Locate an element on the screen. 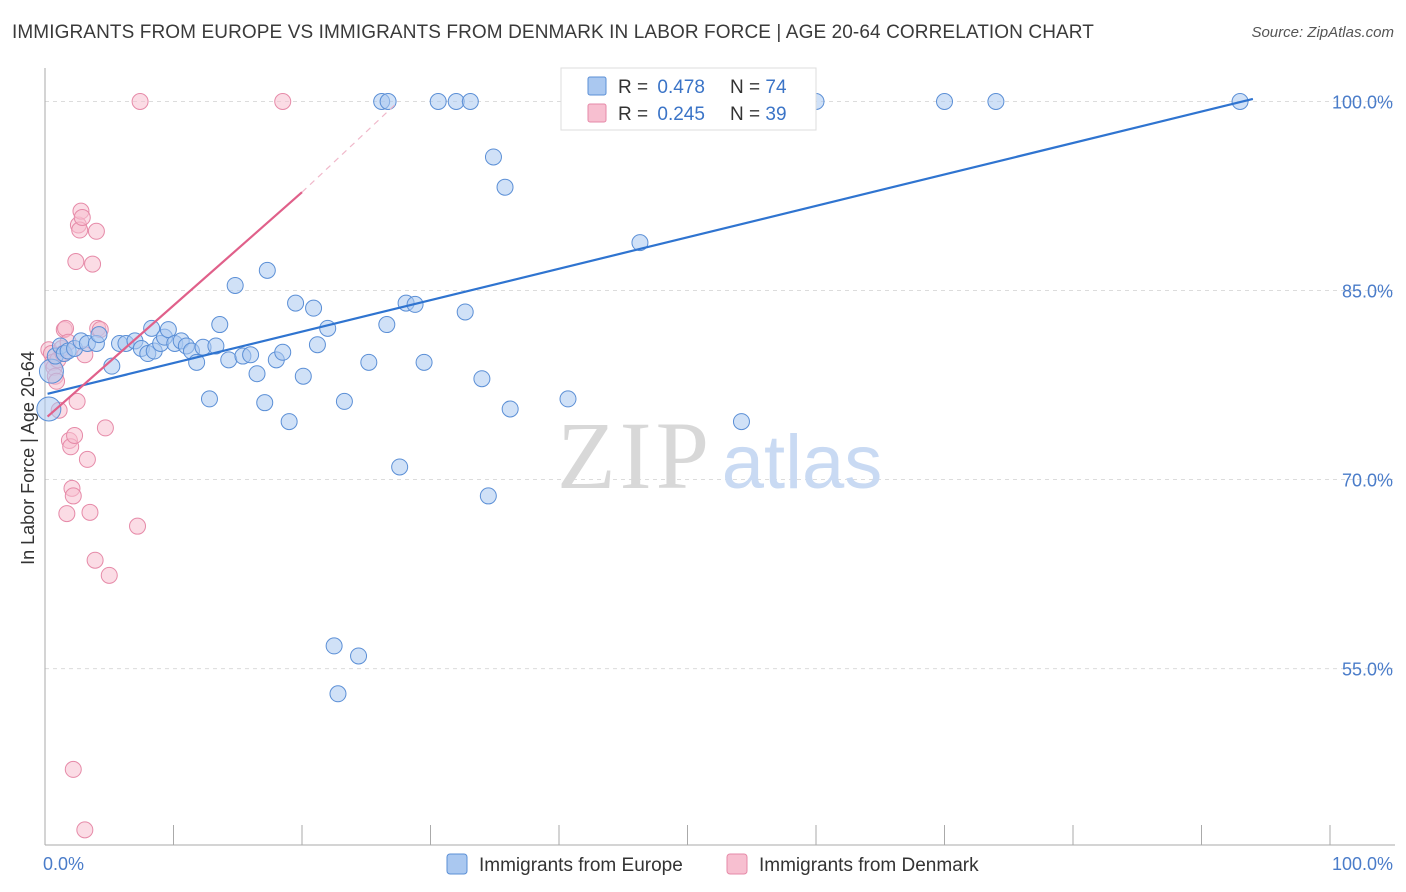  watermark-zip: ZIP is located at coordinates (635, 455).